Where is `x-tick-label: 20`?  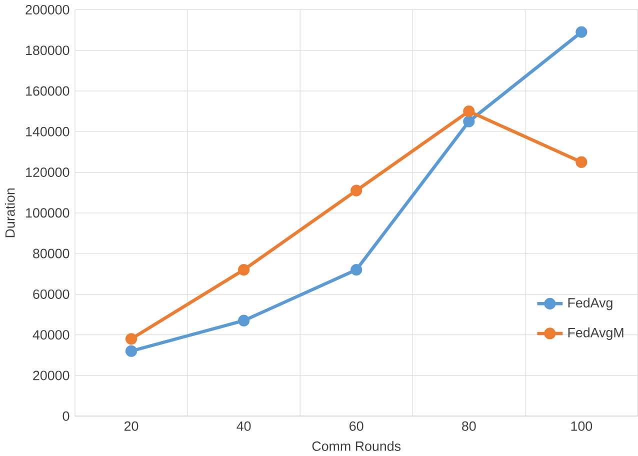 x-tick-label: 20 is located at coordinates (131, 426).